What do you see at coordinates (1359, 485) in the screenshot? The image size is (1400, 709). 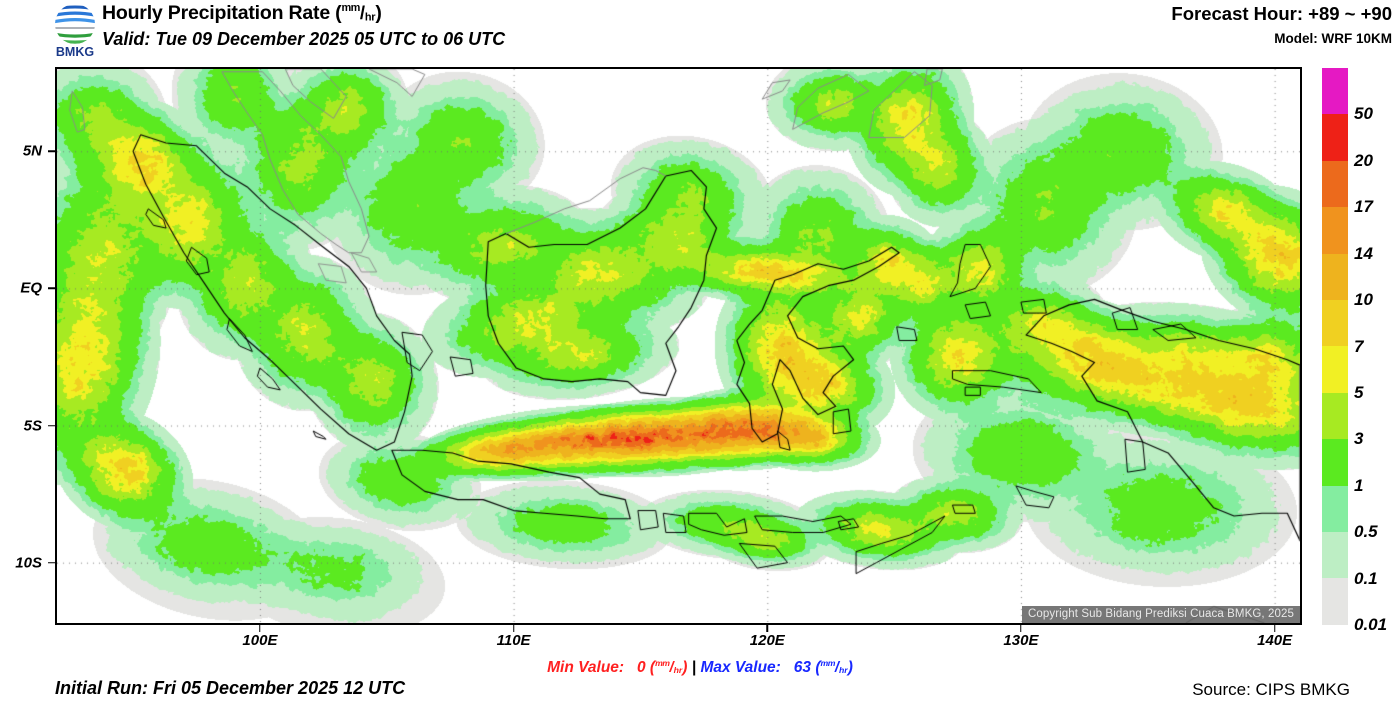 I see `colorbar-label-1: 1` at bounding box center [1359, 485].